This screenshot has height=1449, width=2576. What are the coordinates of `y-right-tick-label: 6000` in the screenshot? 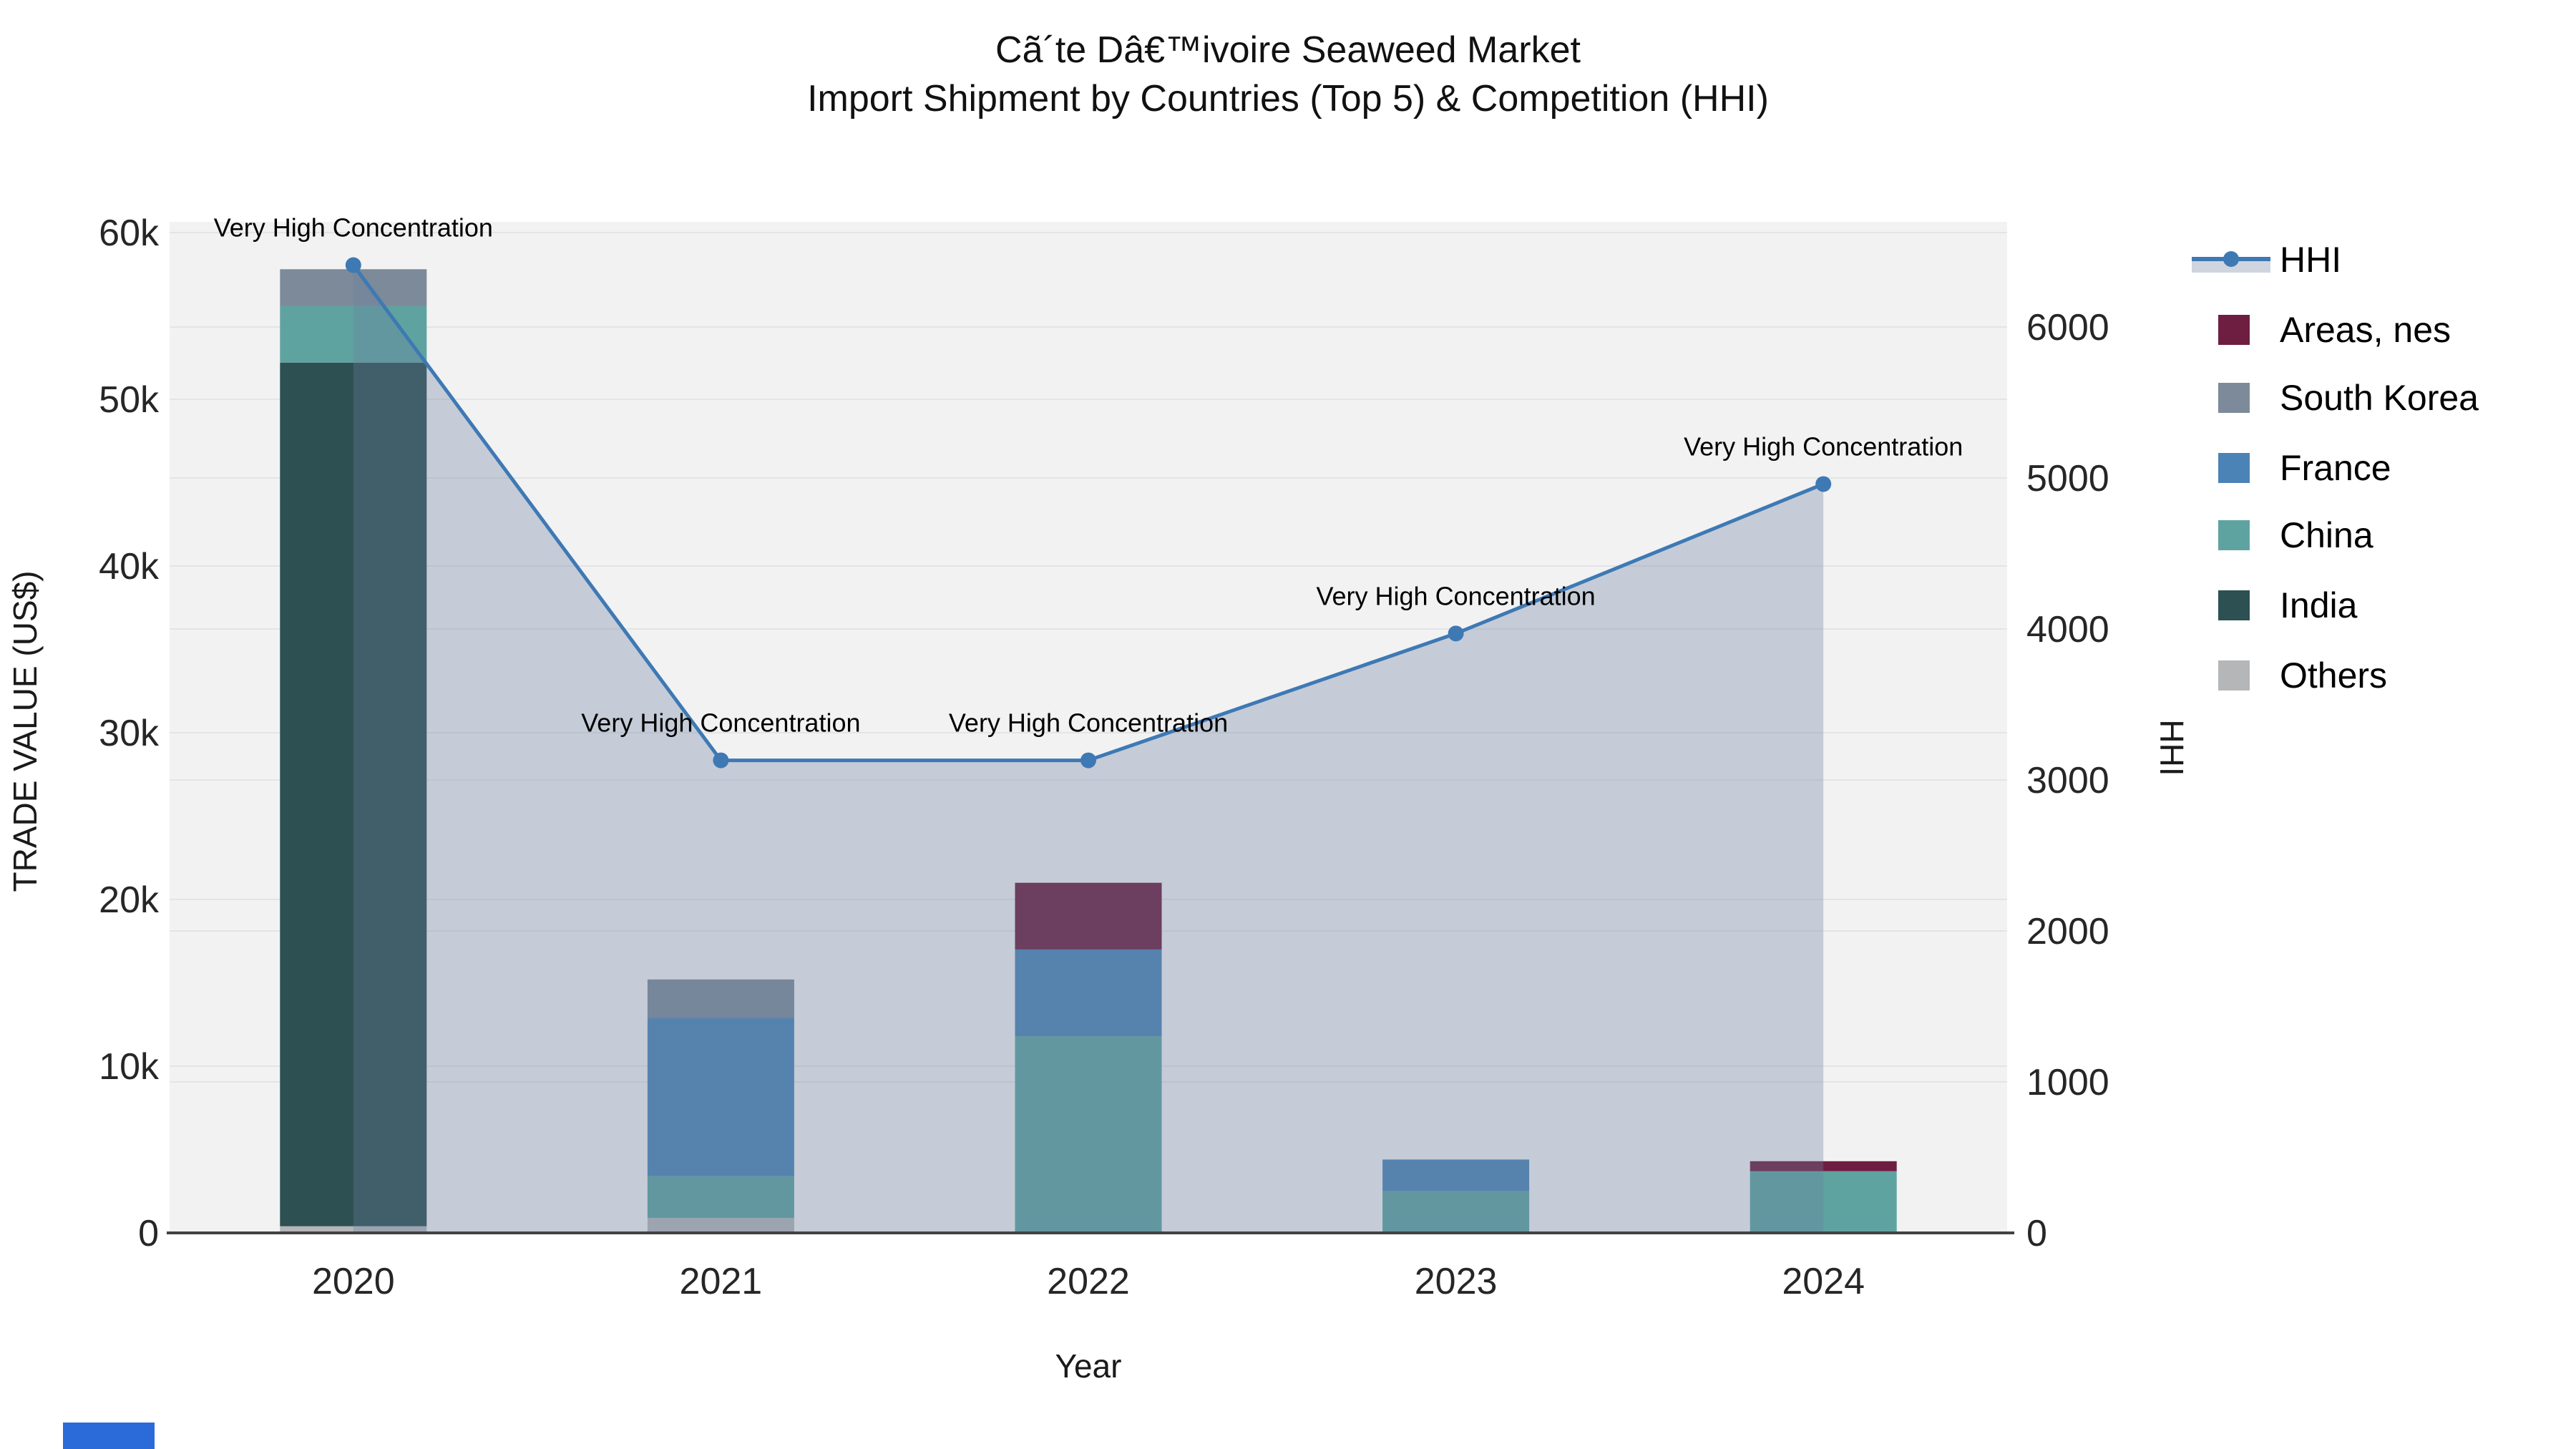 It's located at (2067, 327).